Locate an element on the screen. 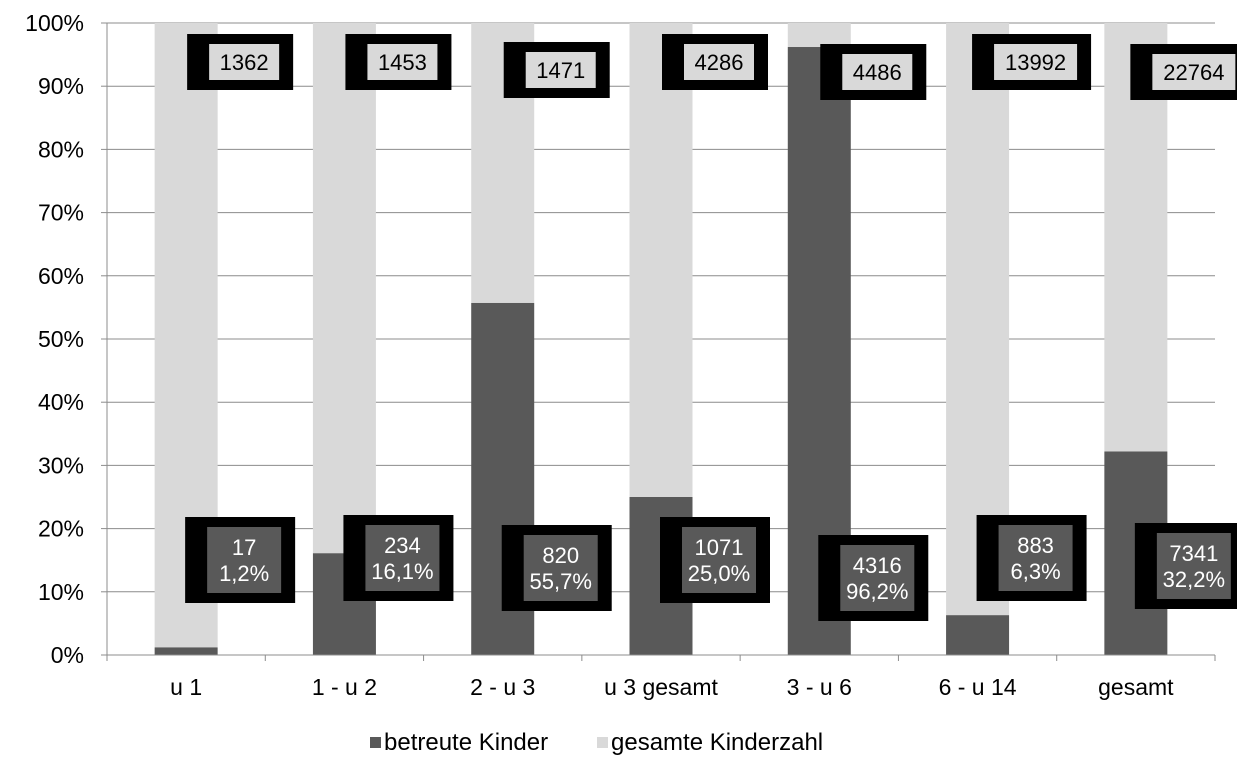 The height and width of the screenshot is (760, 1237). count-label-0-text: 1,2% is located at coordinates (244, 573).